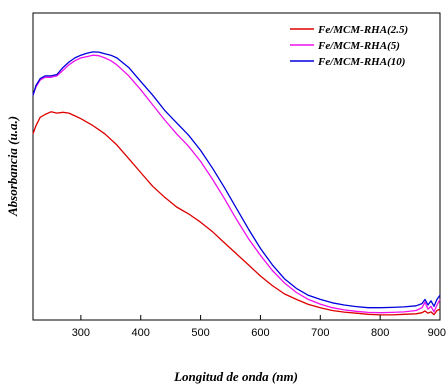 The image size is (448, 385). I want to click on x-tick-label: 800, so click(380, 333).